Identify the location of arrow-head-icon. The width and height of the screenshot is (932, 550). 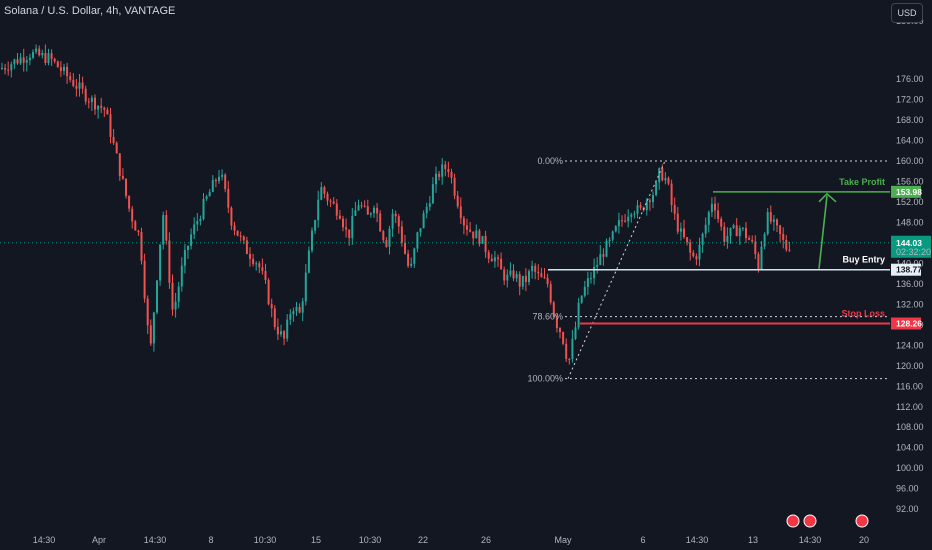
(827, 197).